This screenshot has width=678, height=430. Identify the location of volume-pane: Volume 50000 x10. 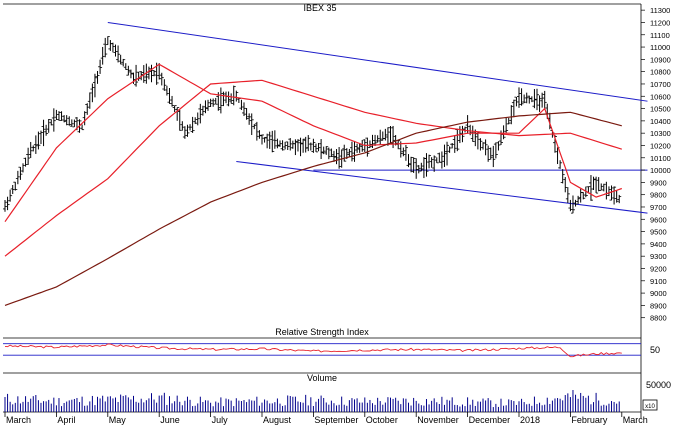
(337, 392).